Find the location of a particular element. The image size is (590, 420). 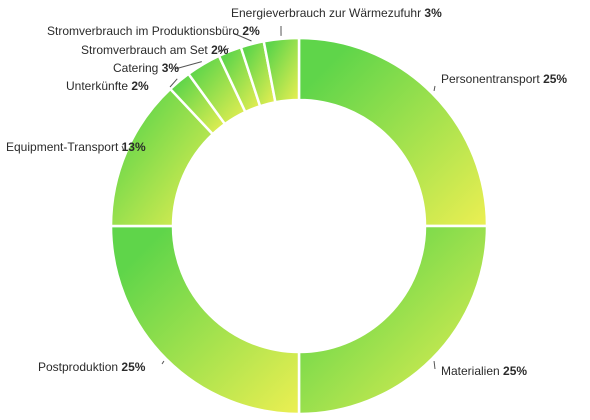

slice-label: Materialien 25% is located at coordinates (484, 371).